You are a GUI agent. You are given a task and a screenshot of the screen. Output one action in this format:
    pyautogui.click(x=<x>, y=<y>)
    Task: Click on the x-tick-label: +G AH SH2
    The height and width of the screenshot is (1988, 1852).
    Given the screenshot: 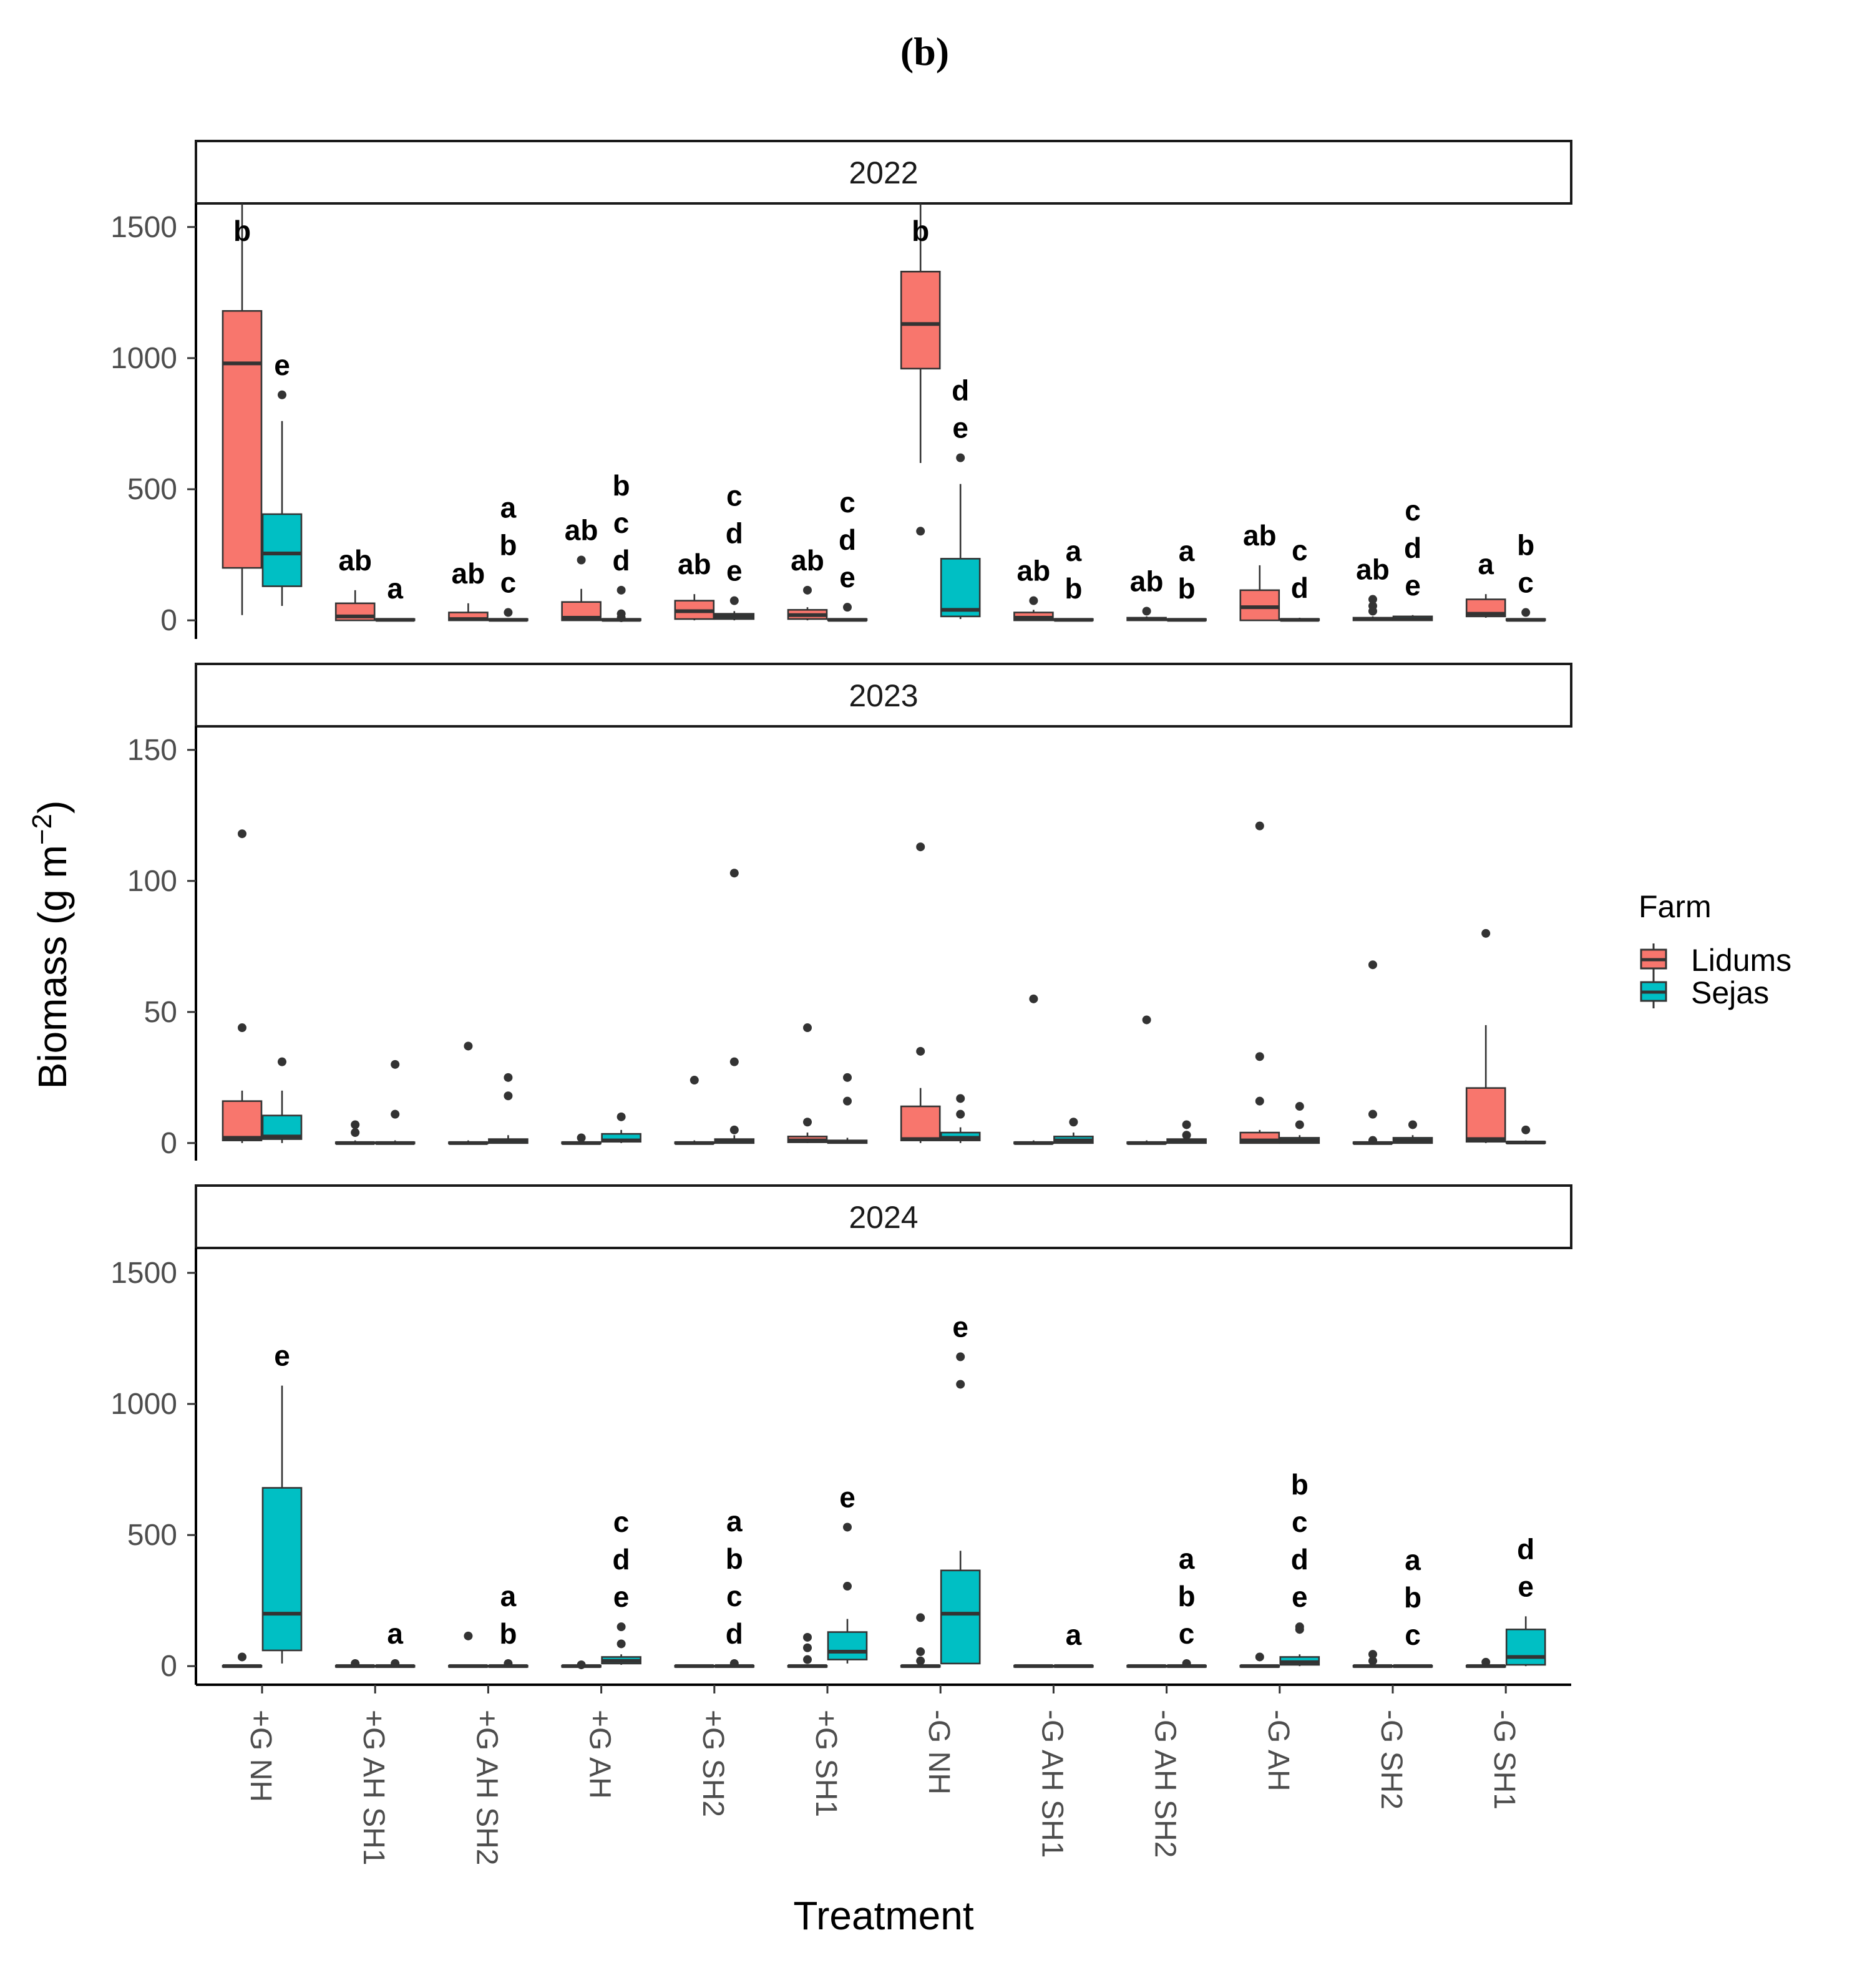 What is the action you would take?
    pyautogui.click(x=487, y=1787)
    